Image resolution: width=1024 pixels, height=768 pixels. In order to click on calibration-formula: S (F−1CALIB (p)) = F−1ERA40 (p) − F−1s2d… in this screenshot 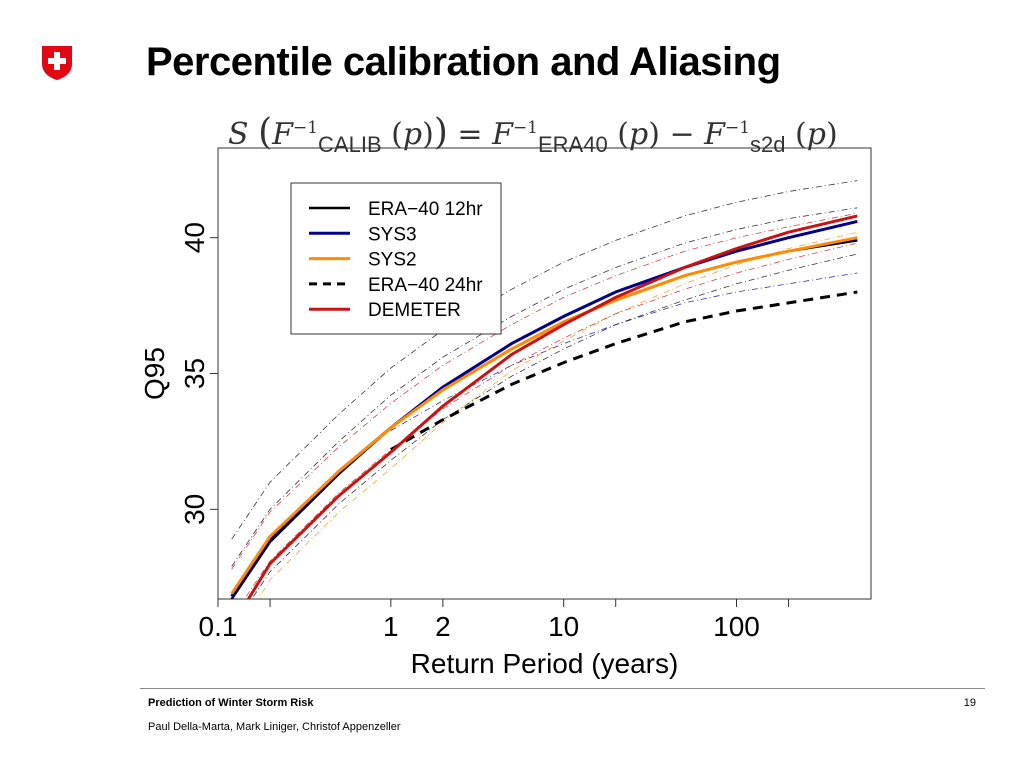, I will do `click(533, 134)`.